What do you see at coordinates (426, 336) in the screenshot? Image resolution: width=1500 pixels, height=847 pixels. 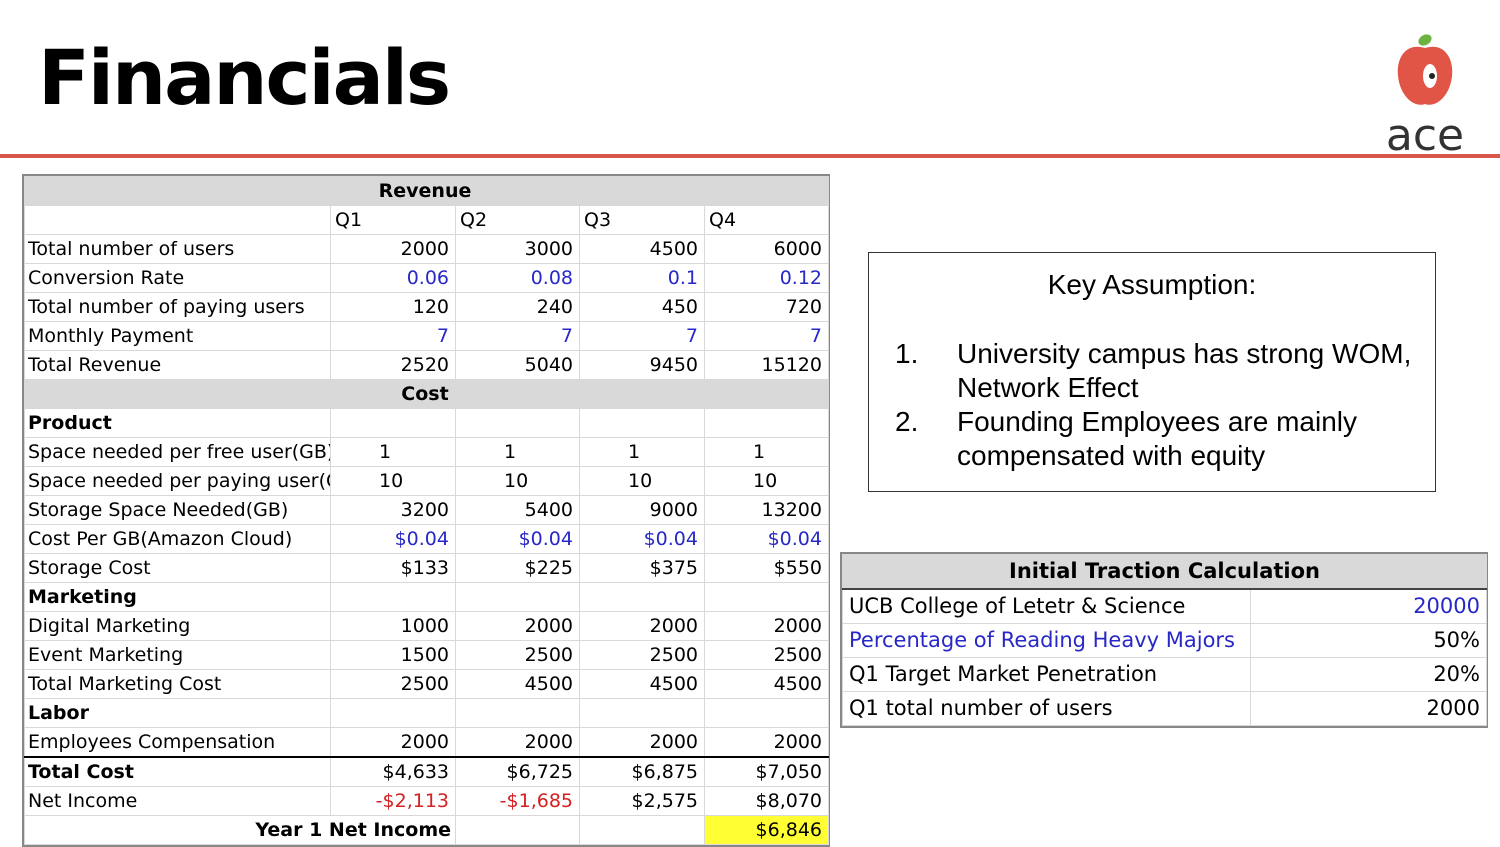 I see `table-row: Monthly Payment 7 7 7 7` at bounding box center [426, 336].